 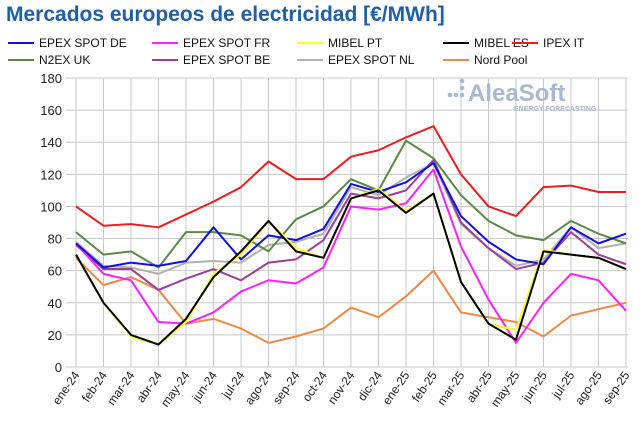 I want to click on legend-item: IPEX IT, so click(x=548, y=43).